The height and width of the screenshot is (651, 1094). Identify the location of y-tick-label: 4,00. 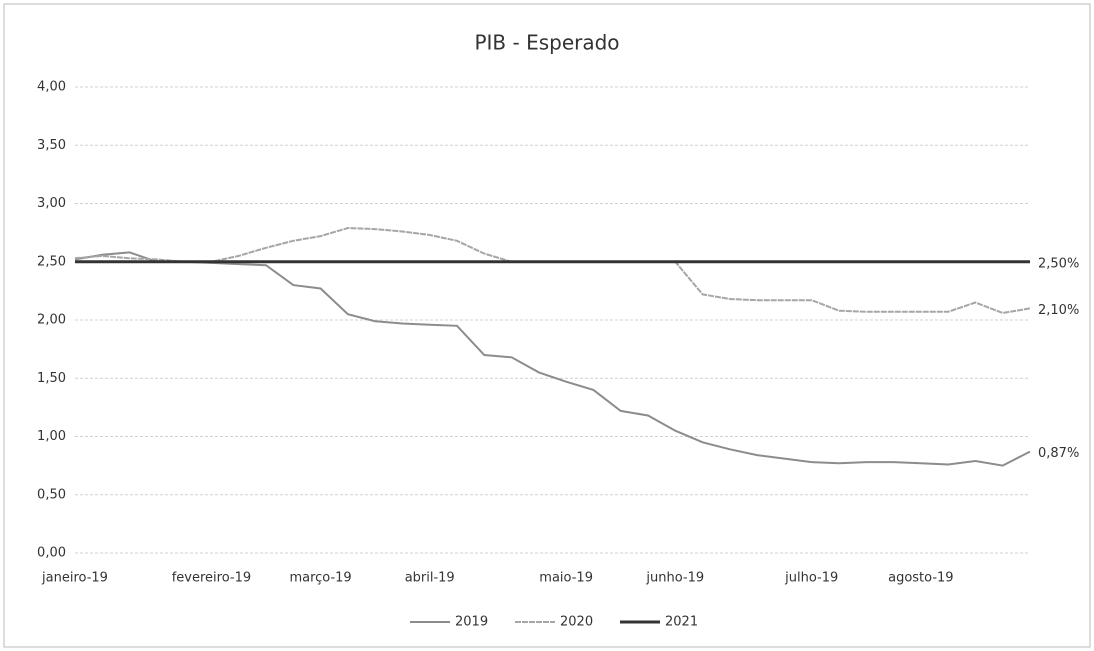
(51, 87).